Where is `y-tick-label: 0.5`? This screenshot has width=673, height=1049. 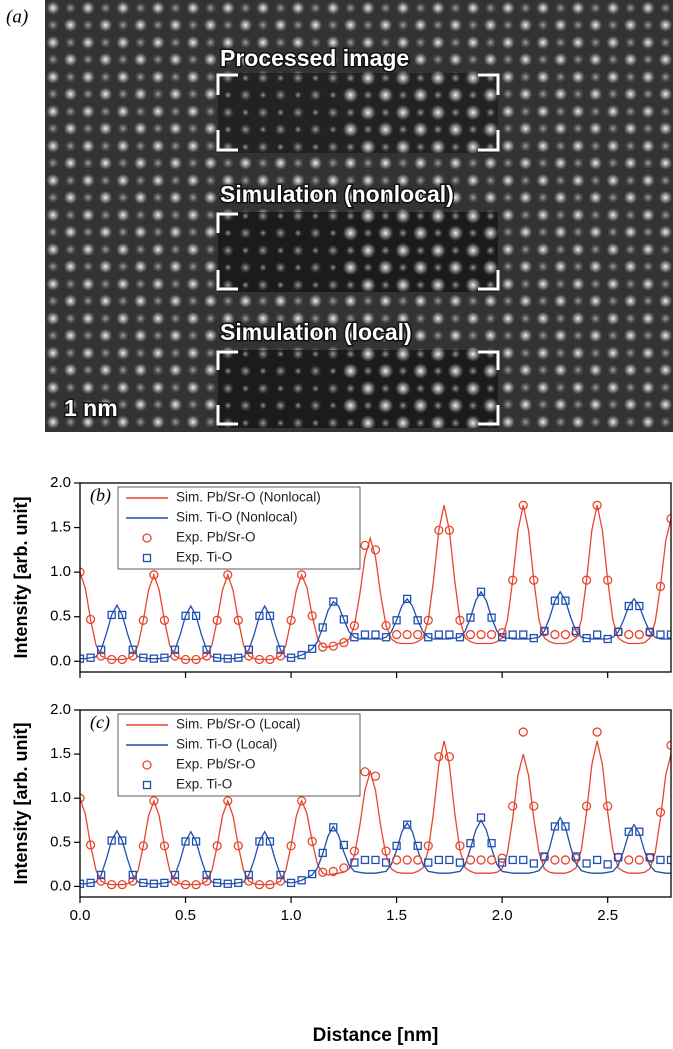 y-tick-label: 0.5 is located at coordinates (60, 616).